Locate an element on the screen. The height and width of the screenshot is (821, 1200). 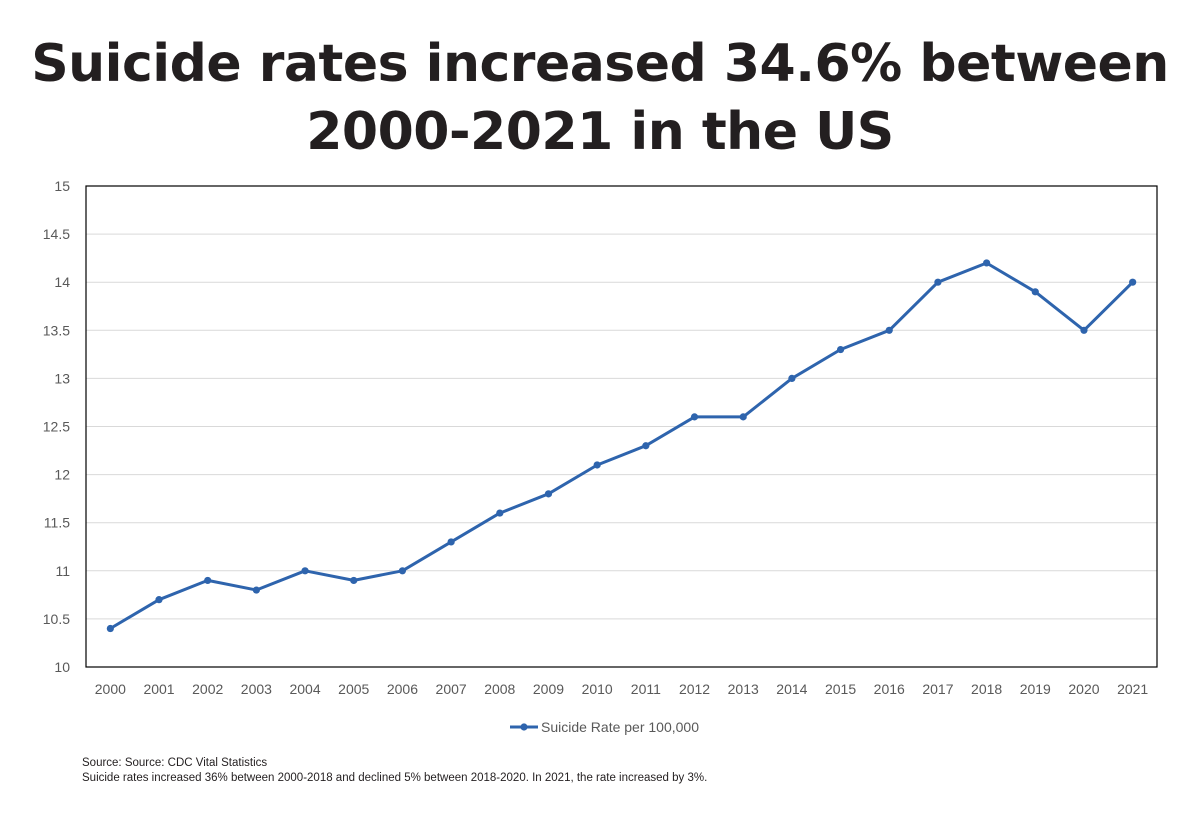
legend-label: Suicide Rate per 100,000 is located at coordinates (620, 727).